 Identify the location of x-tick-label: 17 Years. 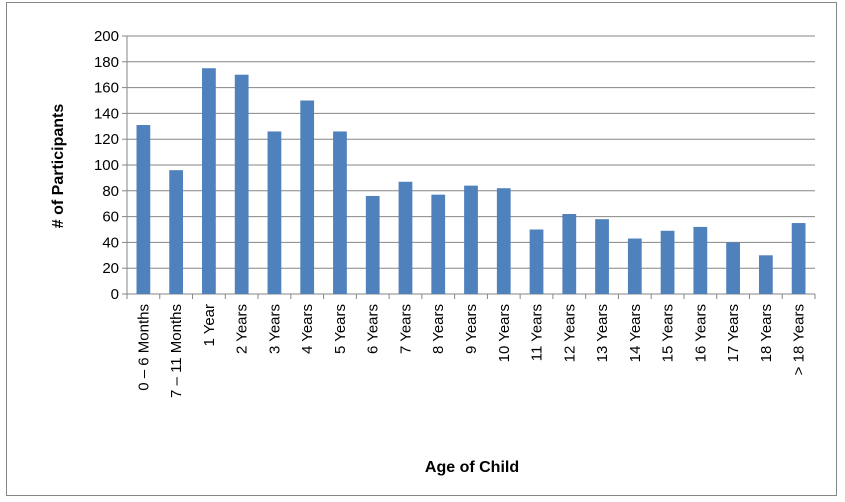
(733, 333).